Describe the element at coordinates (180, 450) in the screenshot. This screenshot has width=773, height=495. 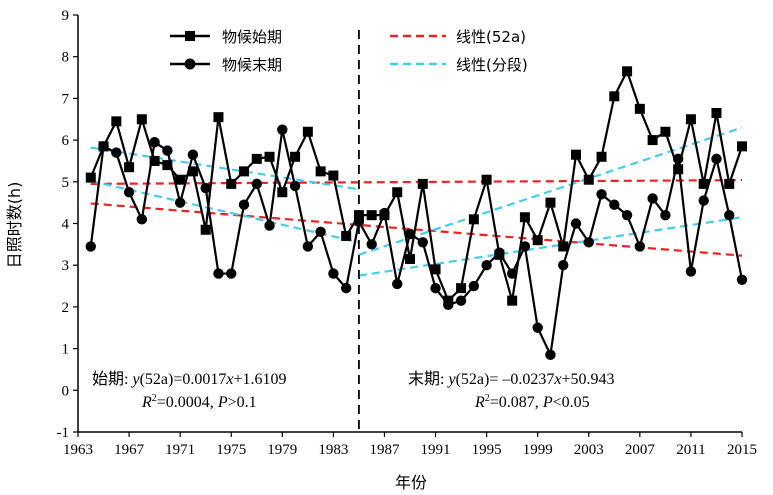
I see `x-tick-label: 1971` at that location.